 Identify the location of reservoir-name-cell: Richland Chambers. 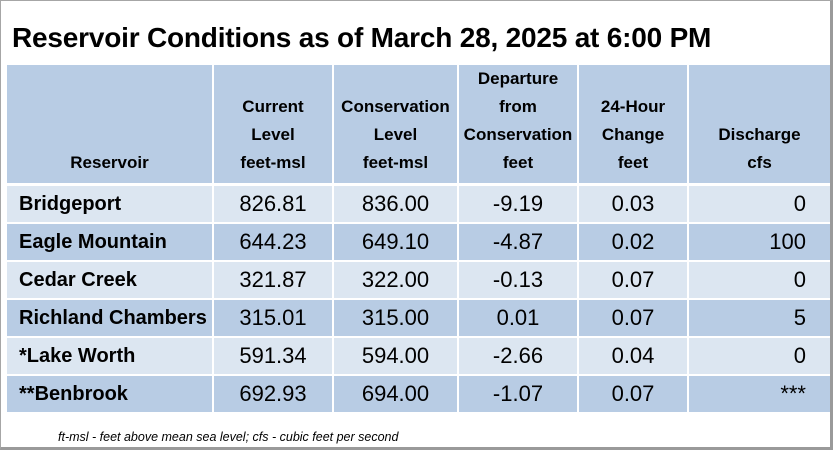
(110, 317).